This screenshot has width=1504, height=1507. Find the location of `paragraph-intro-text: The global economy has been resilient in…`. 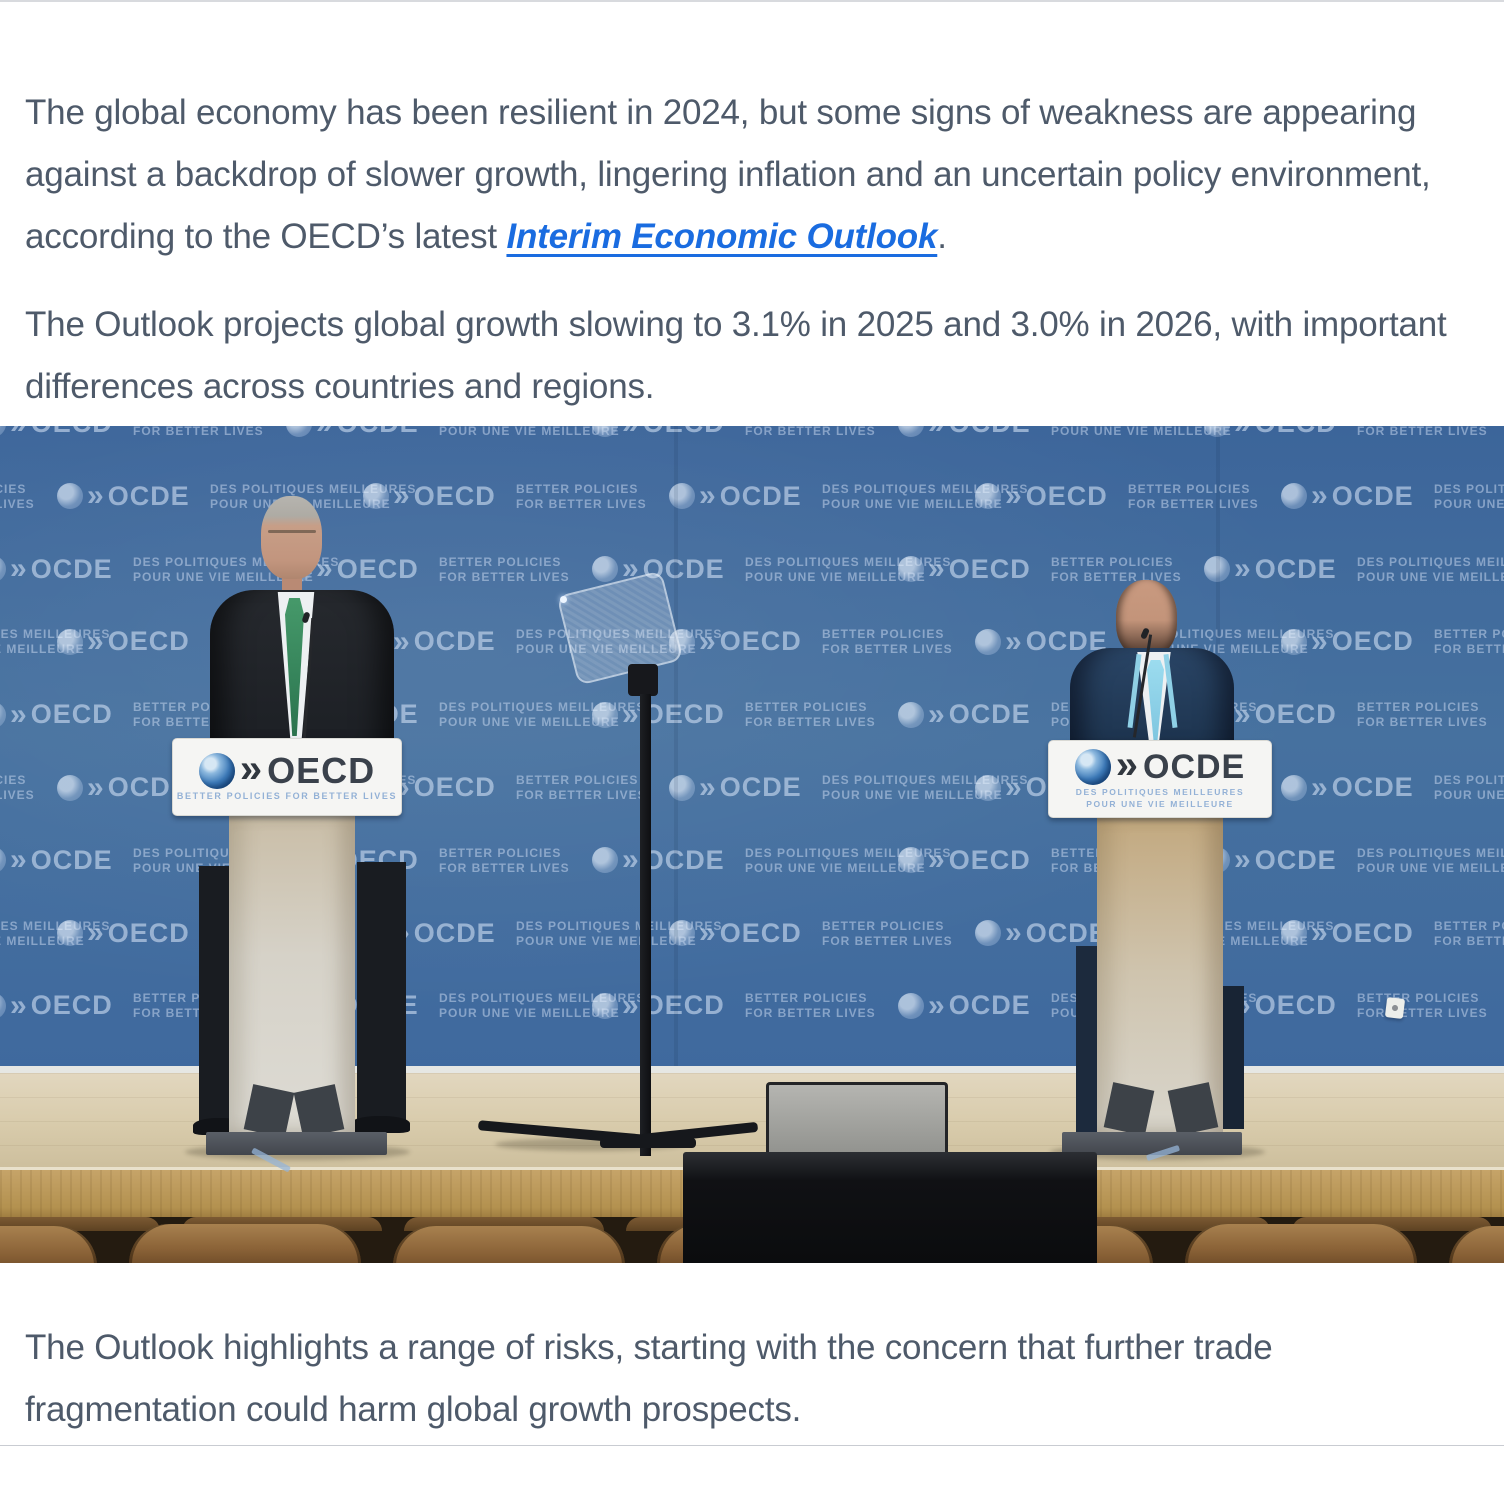

paragraph-intro-text: The global economy has been resilient in… is located at coordinates (728, 174).